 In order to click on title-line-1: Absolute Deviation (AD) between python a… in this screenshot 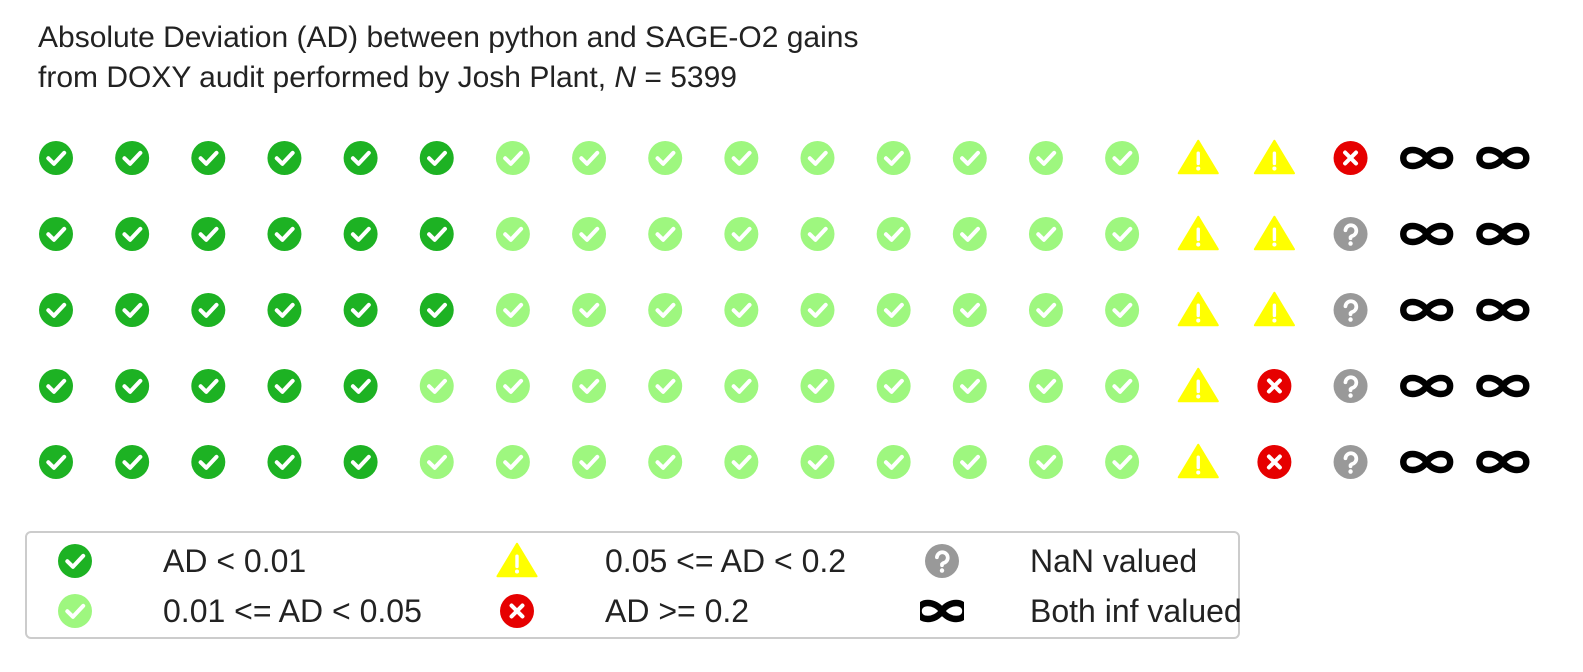, I will do `click(448, 37)`.